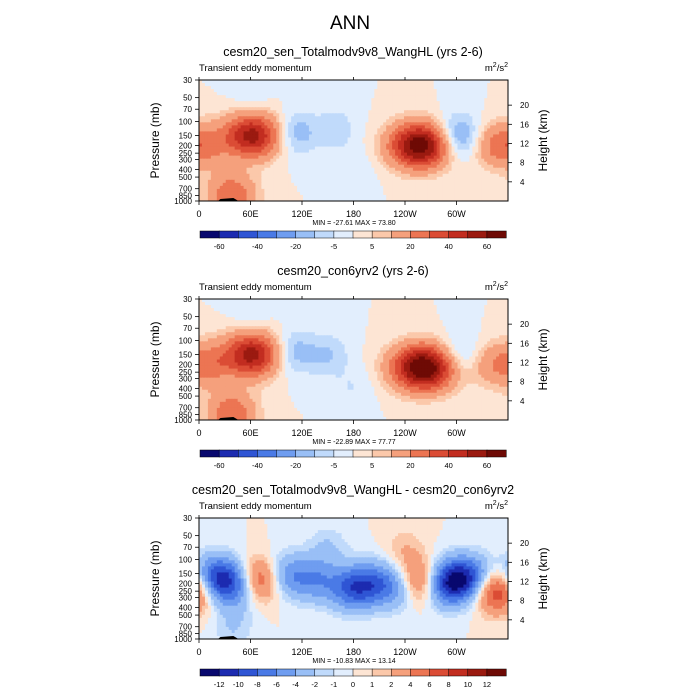 The width and height of the screenshot is (700, 700). I want to click on colorbar-label: 6, so click(429, 684).